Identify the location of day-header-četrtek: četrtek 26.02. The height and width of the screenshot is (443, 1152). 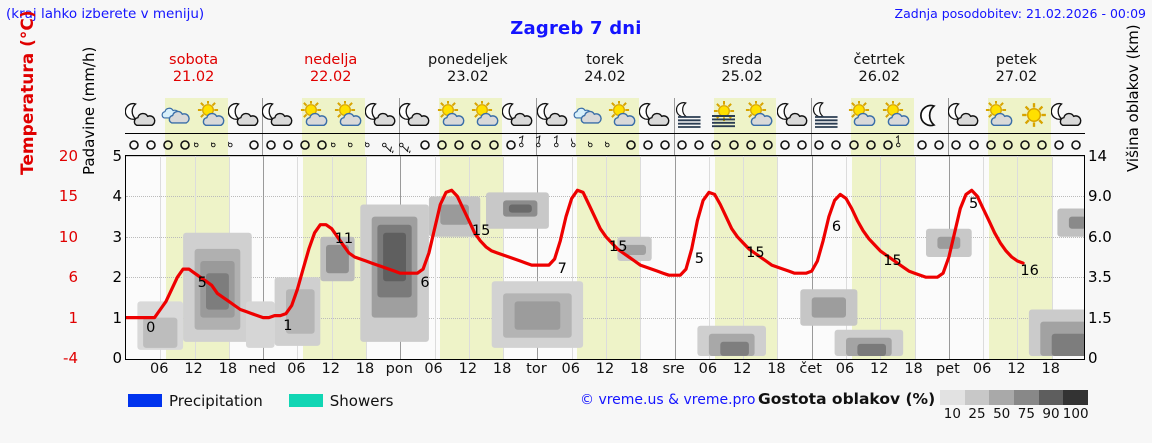
(879, 69).